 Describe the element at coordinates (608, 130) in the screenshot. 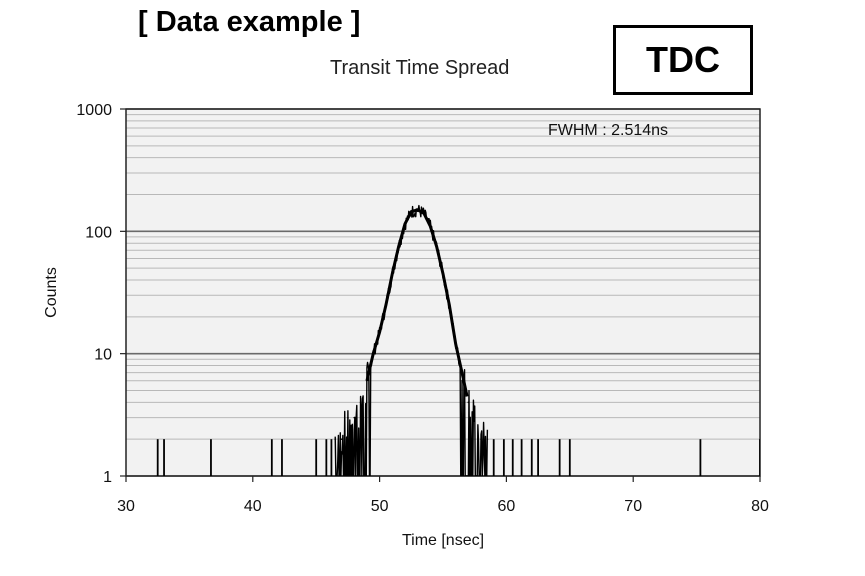

I see `fwhm-annotation: FWHM : 2.514ns` at that location.